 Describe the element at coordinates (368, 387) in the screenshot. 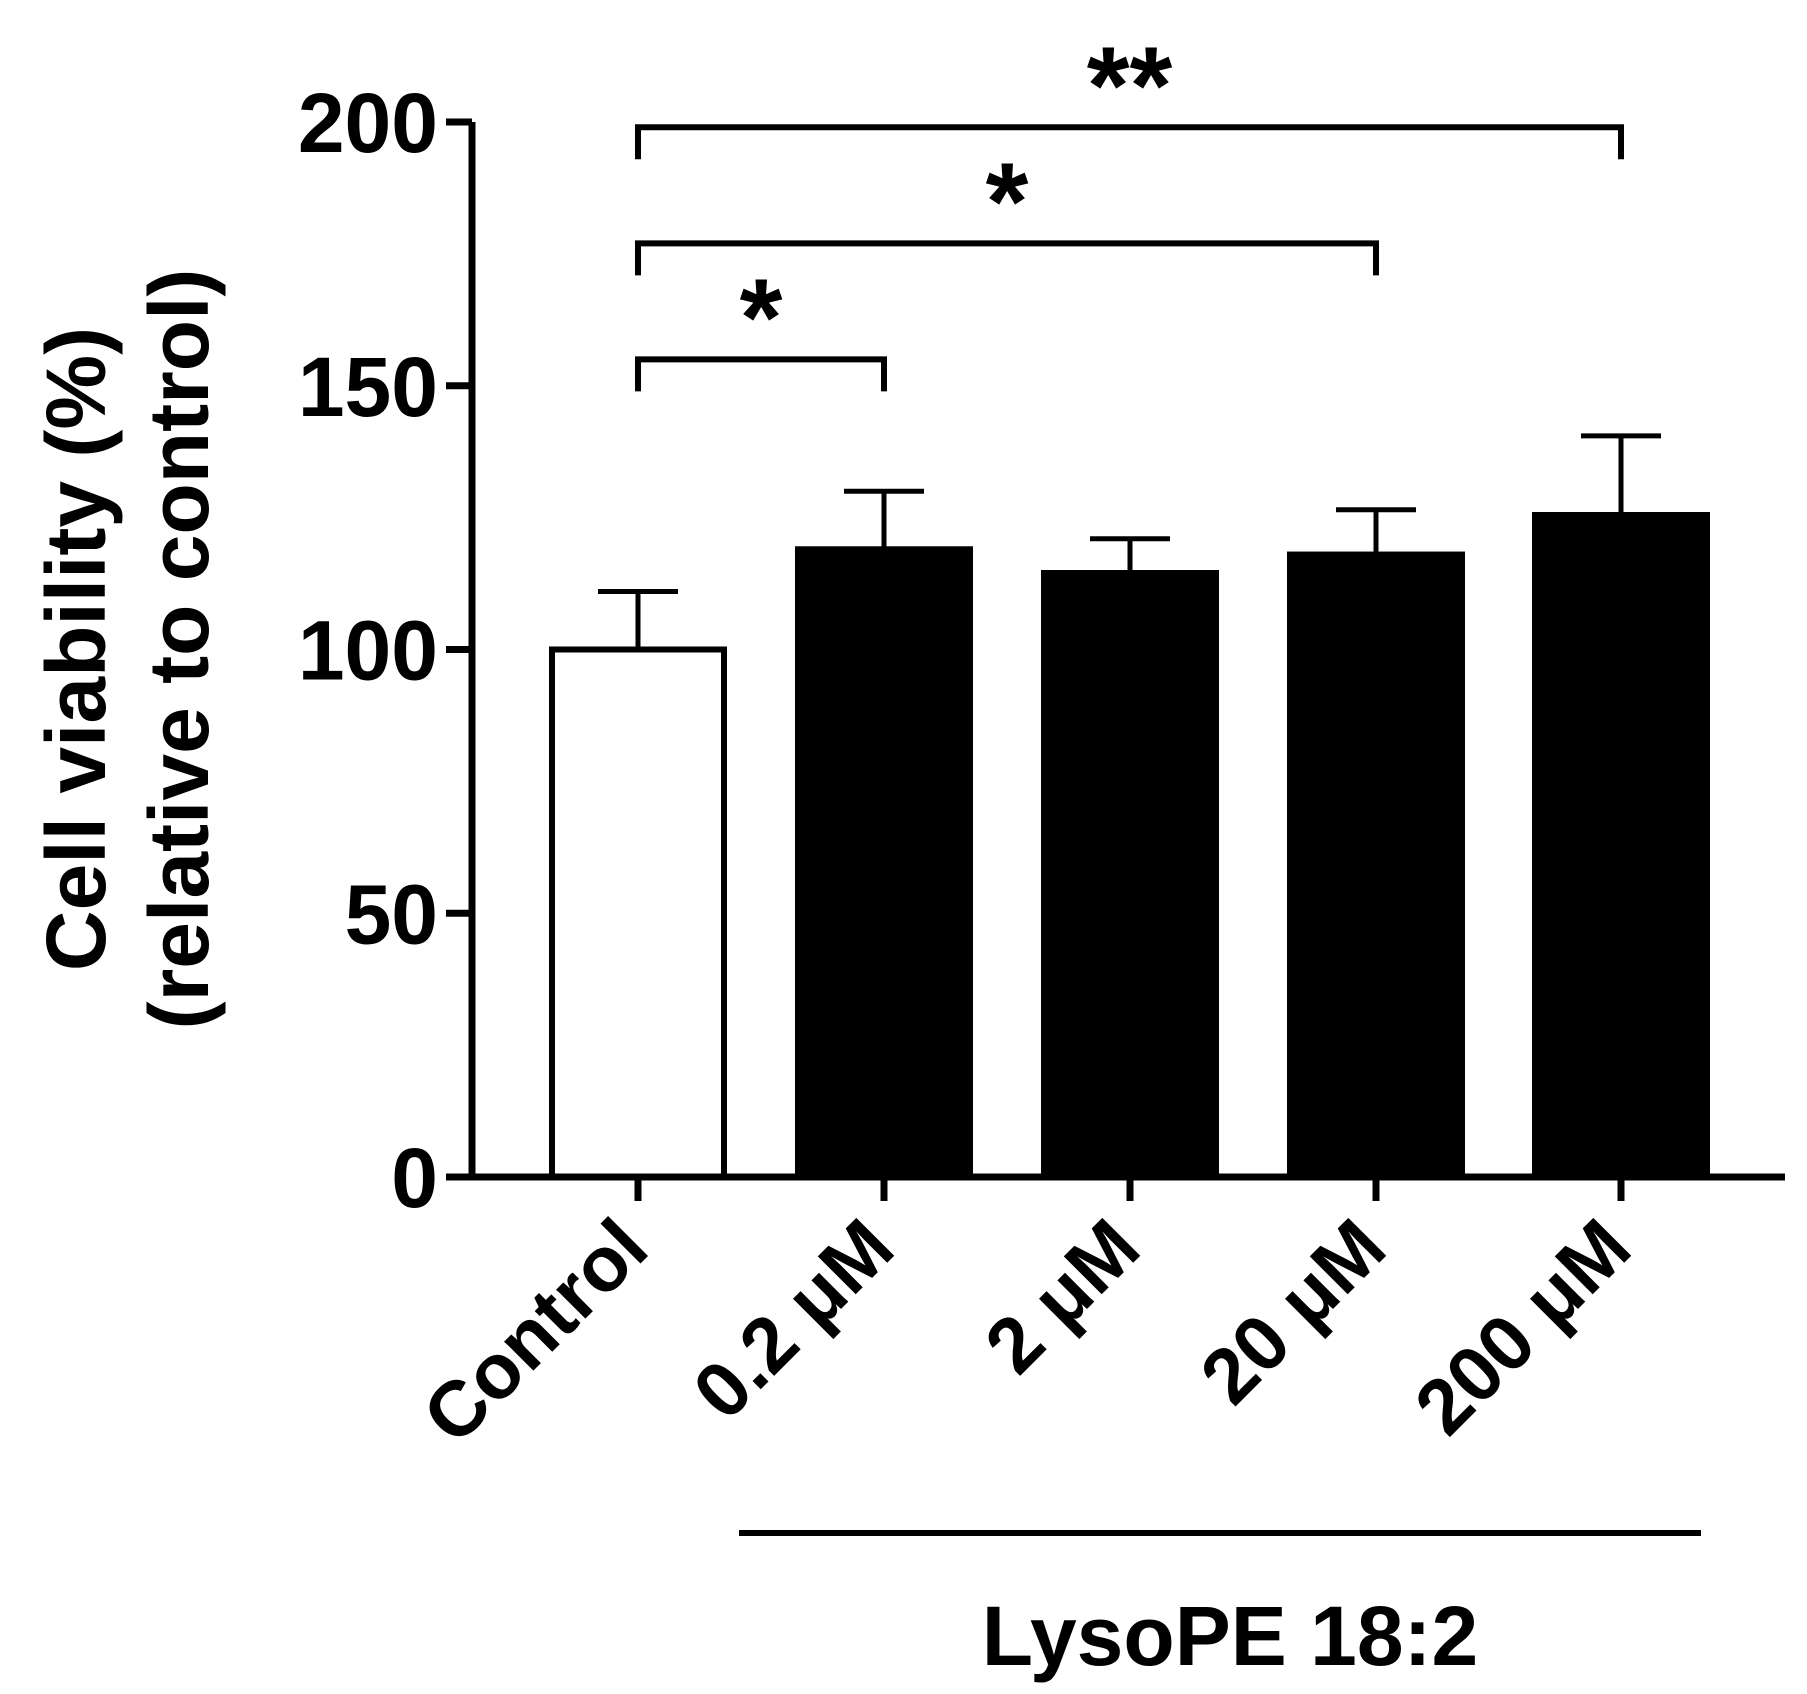

I see `y-tick-label: 150` at that location.